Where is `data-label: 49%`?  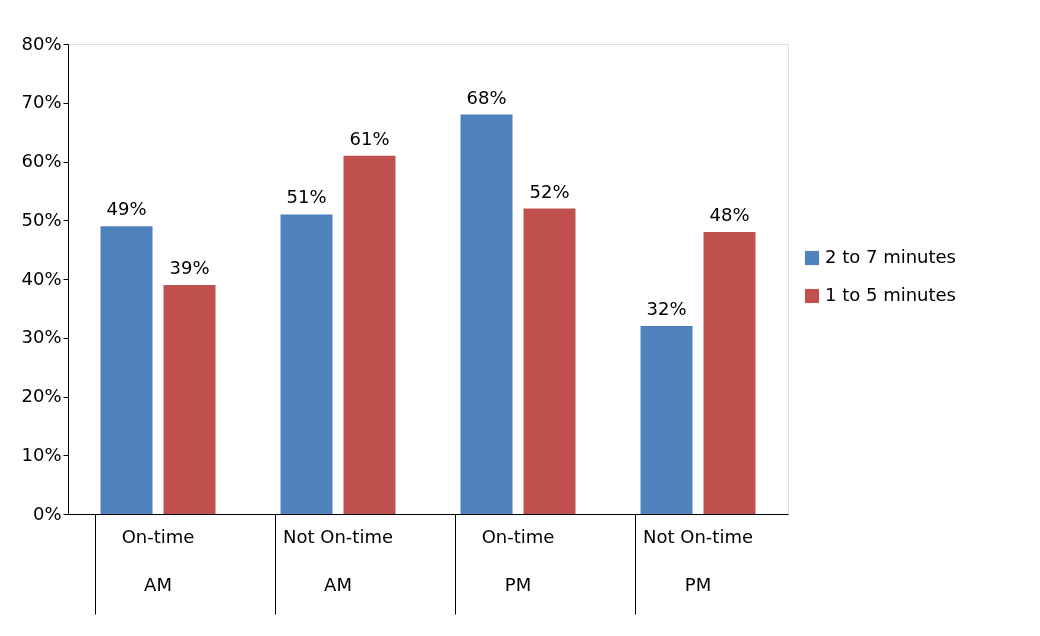
data-label: 49% is located at coordinates (126, 209).